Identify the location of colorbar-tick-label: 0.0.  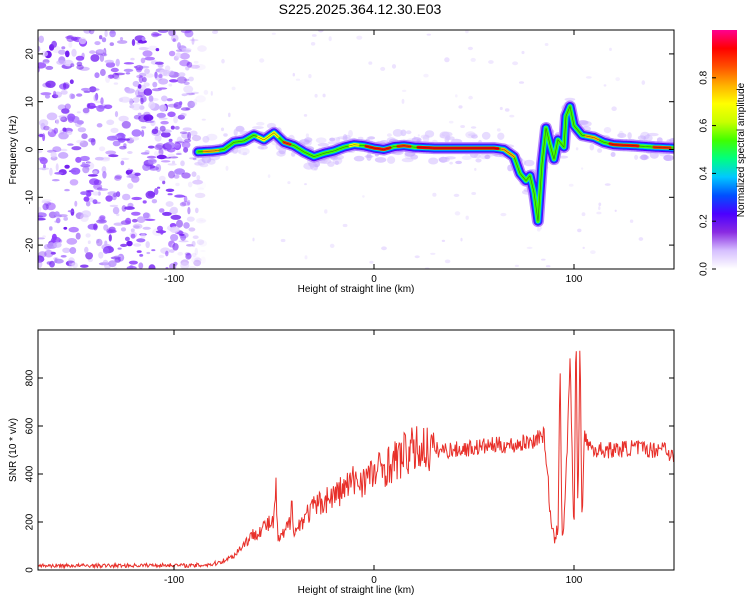
(704, 269).